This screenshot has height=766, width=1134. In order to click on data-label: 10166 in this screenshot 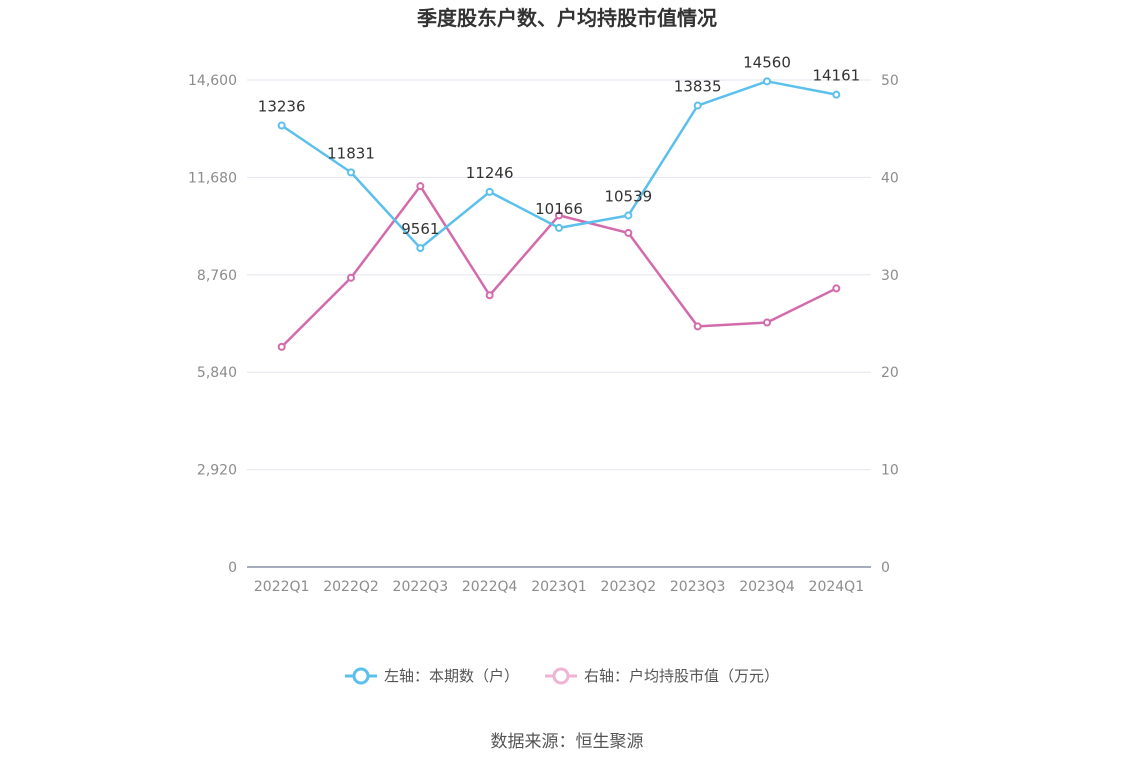, I will do `click(559, 209)`.